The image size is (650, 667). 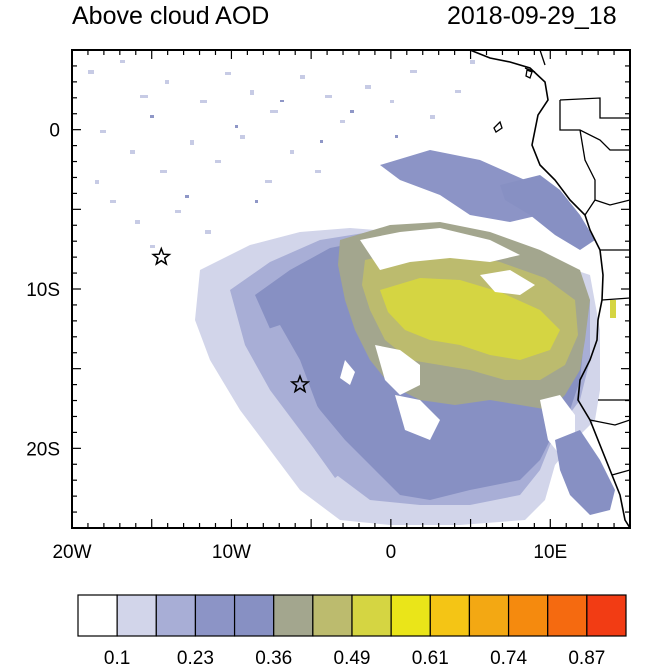 I want to click on aod-scatter-north-medium, so click(x=274, y=151).